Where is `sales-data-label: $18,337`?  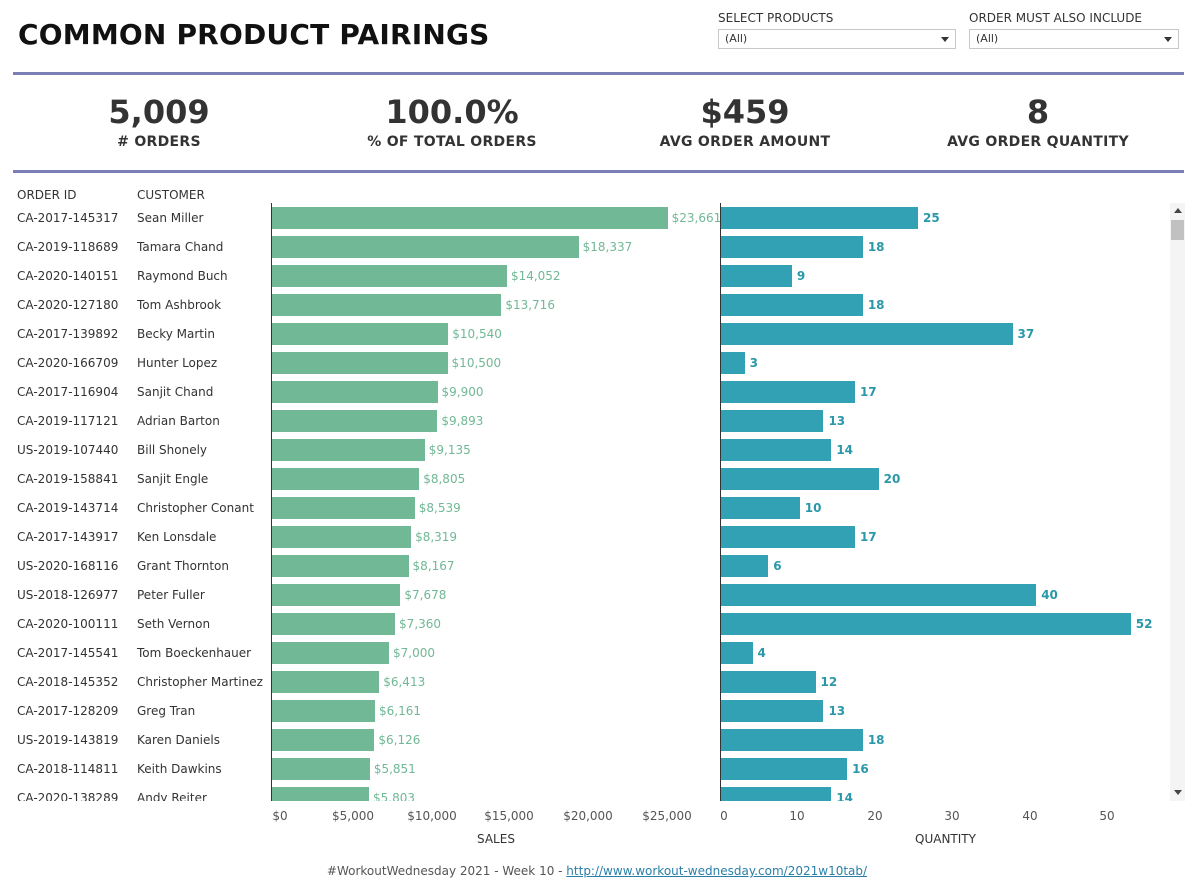
sales-data-label: $18,337 is located at coordinates (607, 247).